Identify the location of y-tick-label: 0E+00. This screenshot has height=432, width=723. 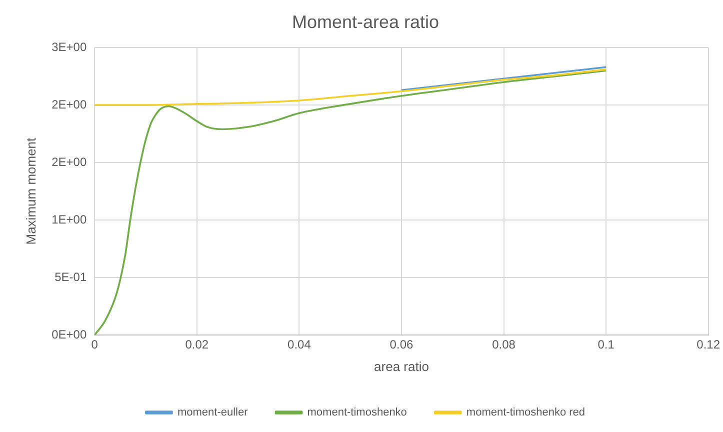
(69, 334).